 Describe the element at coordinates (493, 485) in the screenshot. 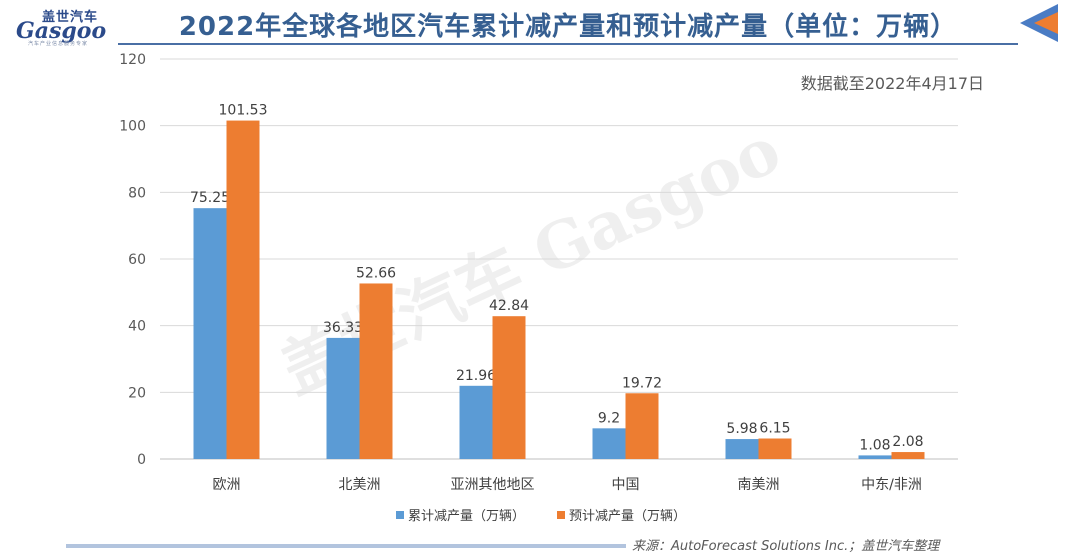

I see `x-category-label: 亚洲其他地区` at that location.